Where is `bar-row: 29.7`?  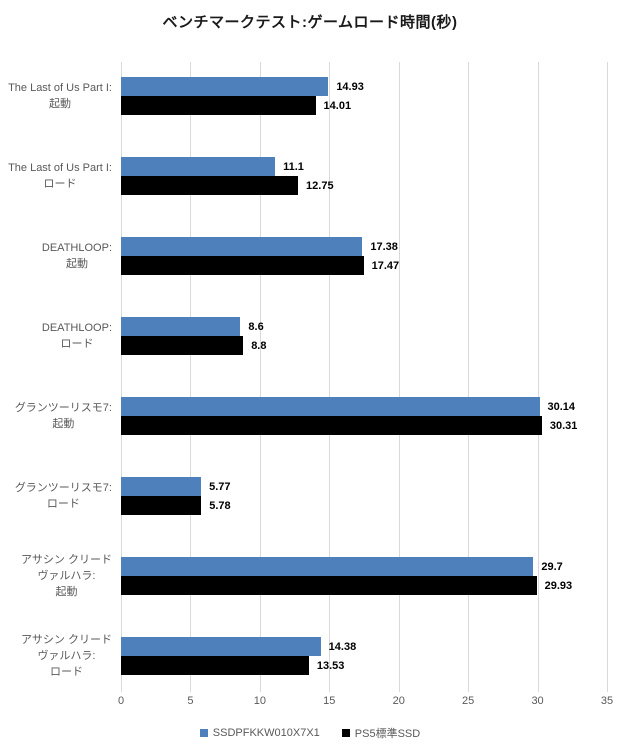
bar-row: 29.7 is located at coordinates (364, 566).